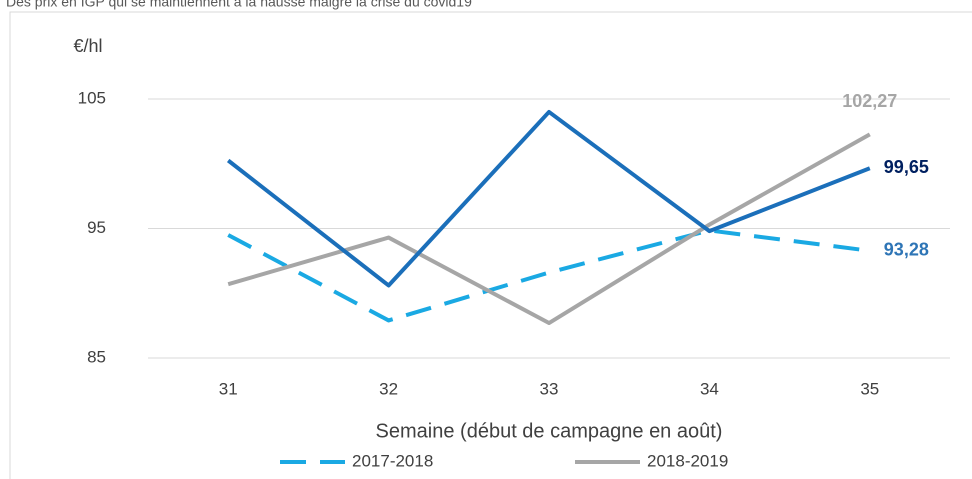 Image resolution: width=972 pixels, height=479 pixels. I want to click on x-tick-label: 31, so click(228, 388).